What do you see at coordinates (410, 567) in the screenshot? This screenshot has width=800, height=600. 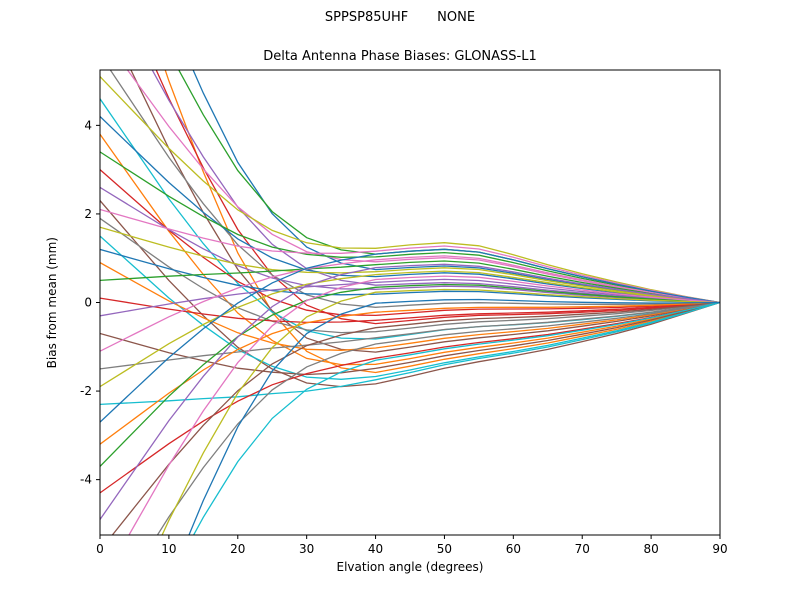 I see `x-axis-label: Elvation angle (degrees)` at bounding box center [410, 567].